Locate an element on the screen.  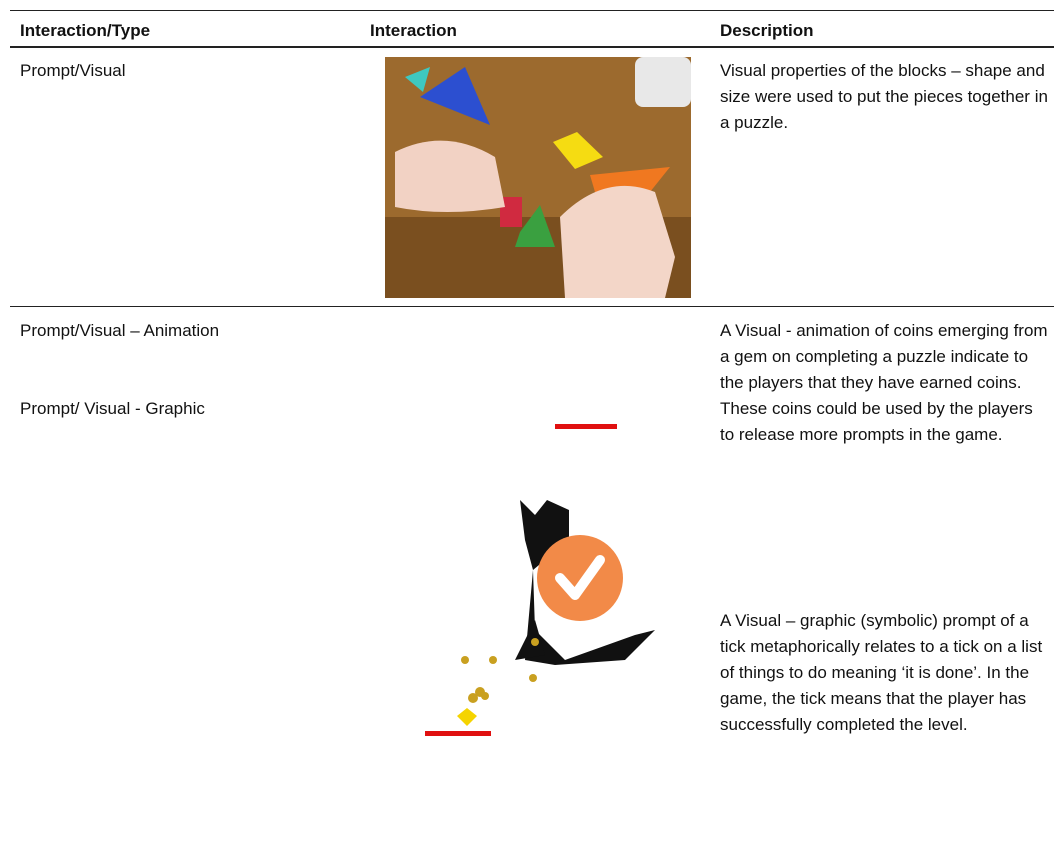
header-cell: Interaction/Type is located at coordinates (85, 30).